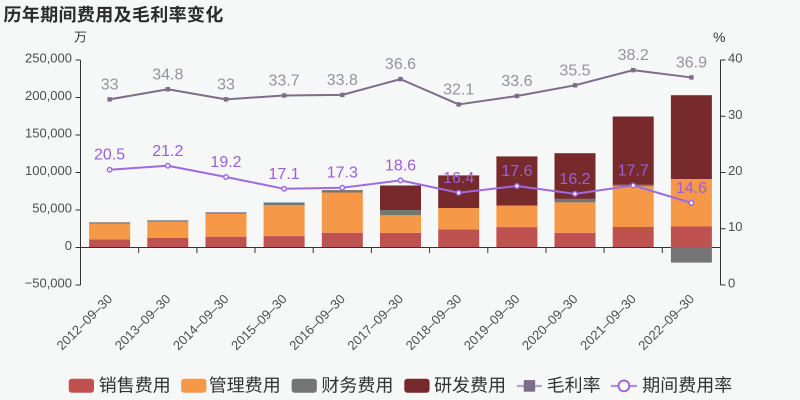  Describe the element at coordinates (691, 188) in the screenshot. I see `svg-text: 14.6` at that location.